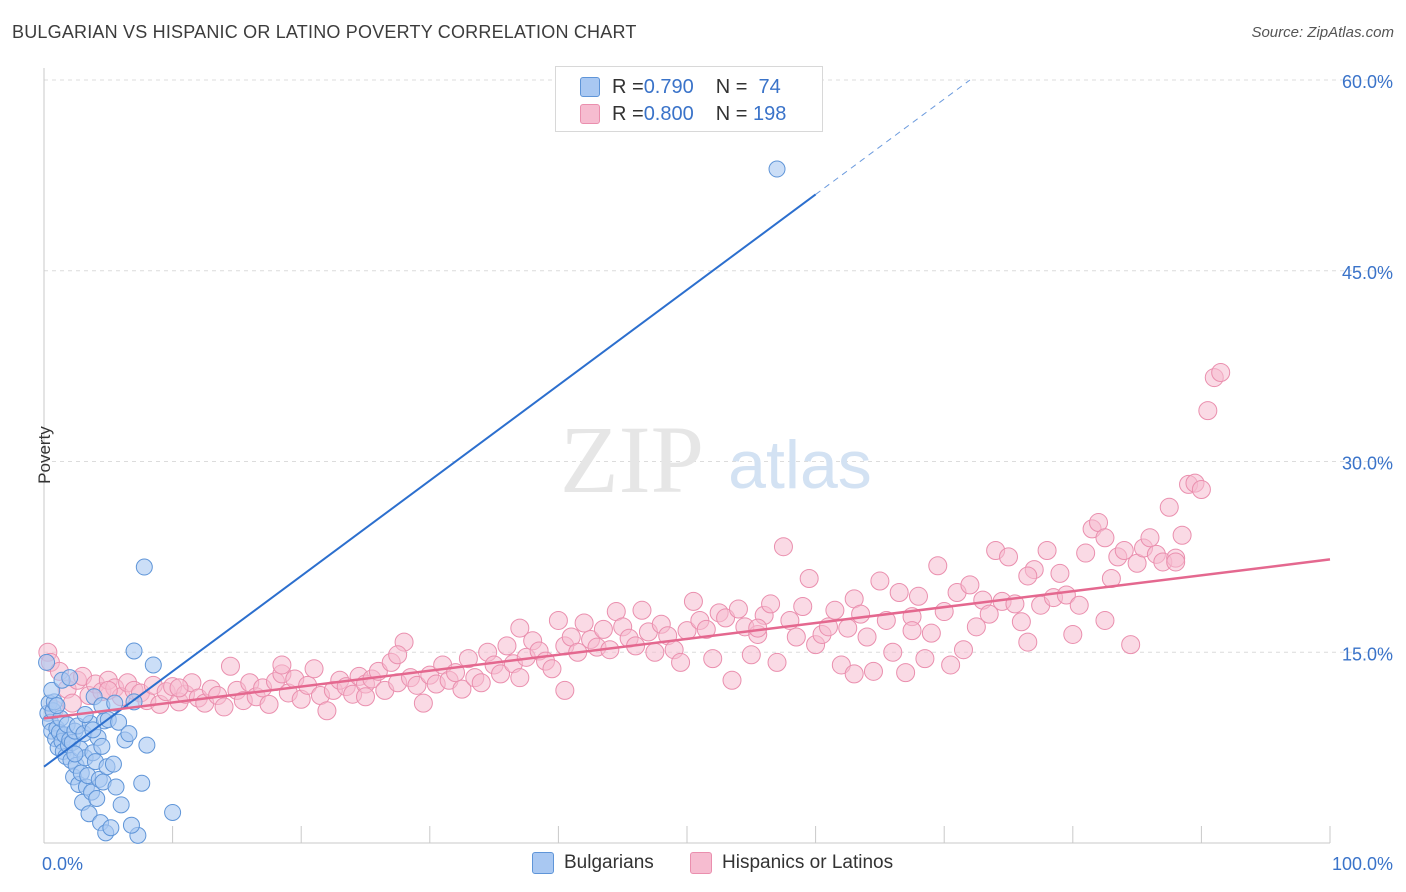 This screenshot has height=892, width=1406. I want to click on legend-r-value: 0.790, so click(668, 86).